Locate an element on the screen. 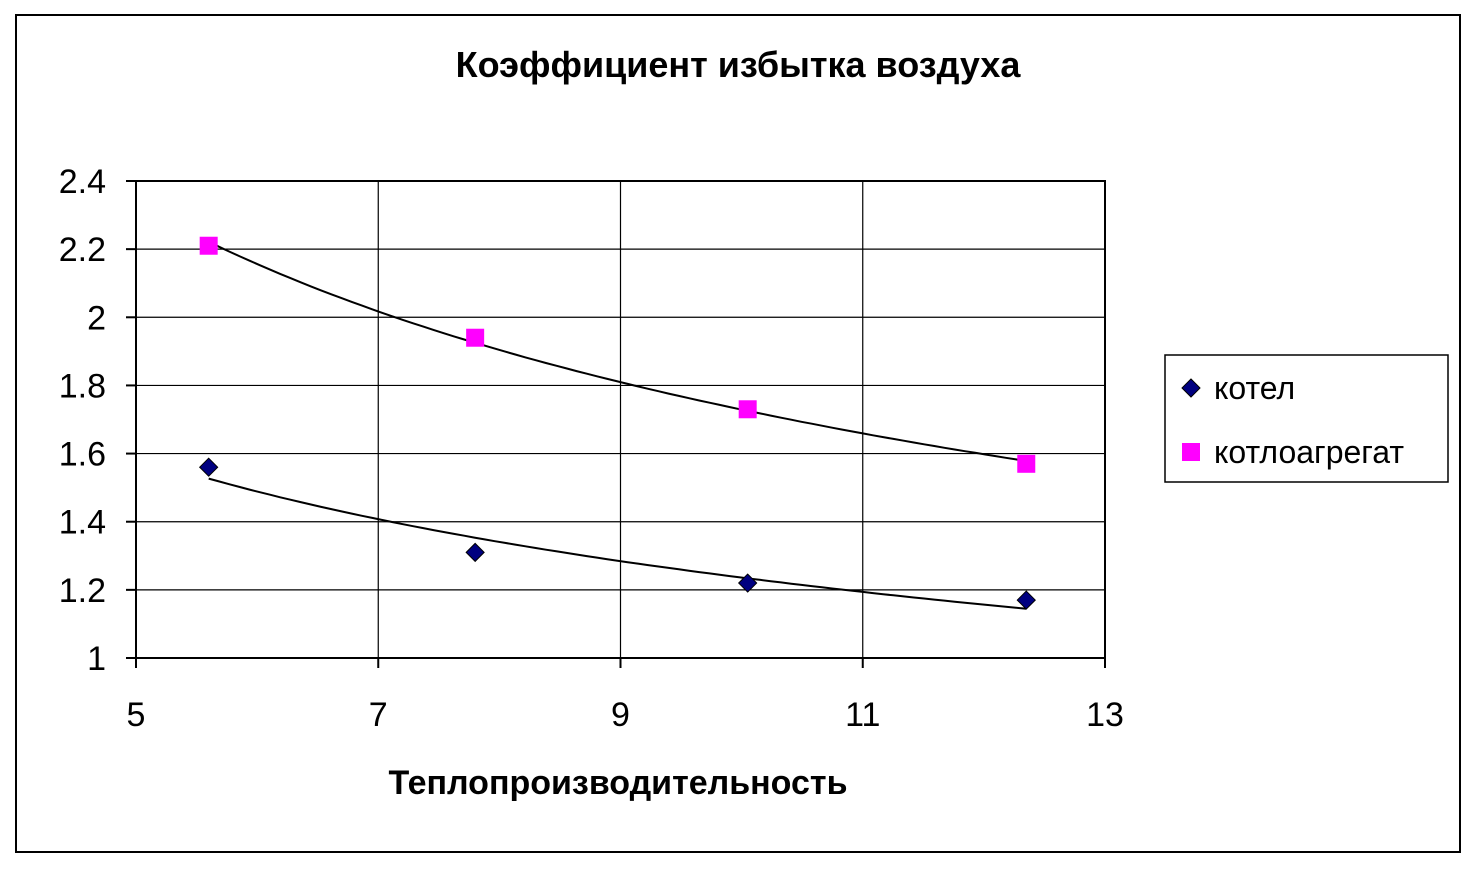 Image resolution: width=1479 pixels, height=870 pixels. x-axis: 5 7 9 11 13 is located at coordinates (625, 696).